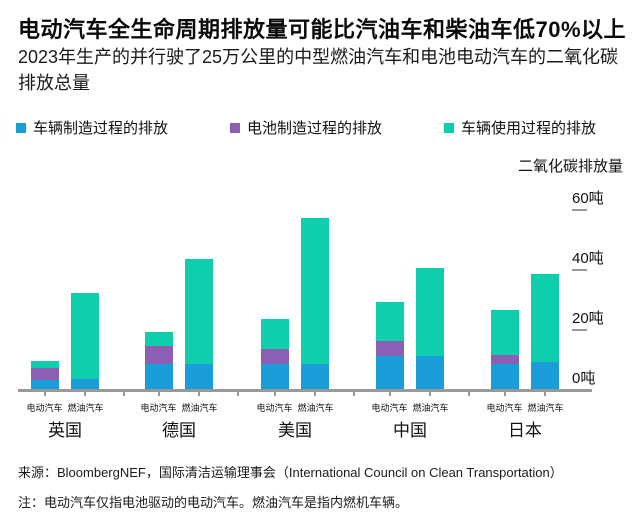 This screenshot has height=532, width=640. I want to click on y-tick-label-40: 40吨, so click(588, 258).